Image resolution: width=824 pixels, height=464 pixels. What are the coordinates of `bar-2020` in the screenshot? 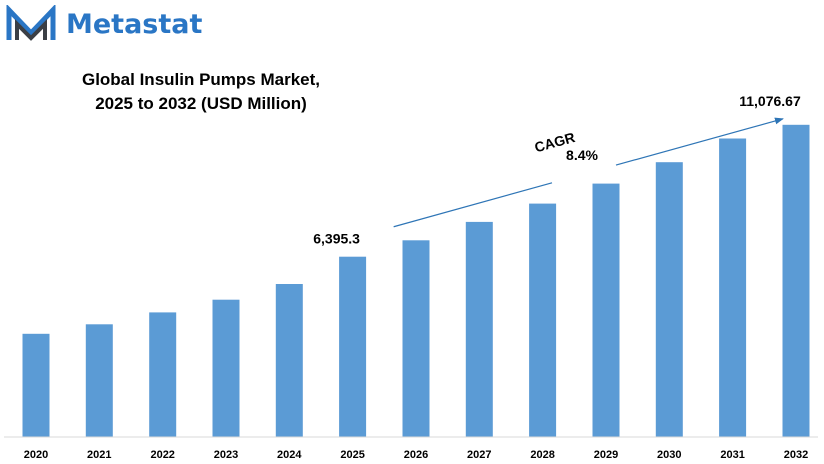 It's located at (36, 385).